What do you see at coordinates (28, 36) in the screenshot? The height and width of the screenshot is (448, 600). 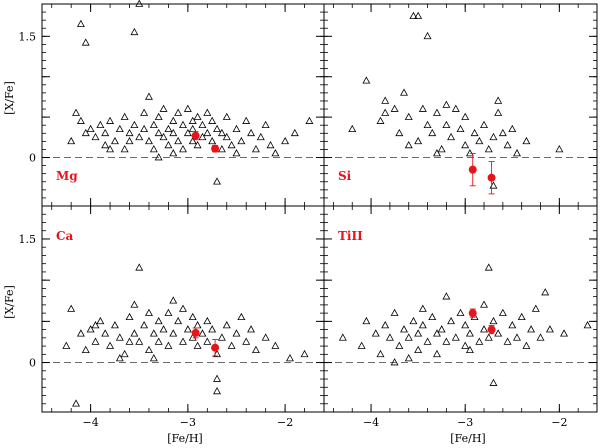 I see `y-tick-label: 1.5` at bounding box center [28, 36].